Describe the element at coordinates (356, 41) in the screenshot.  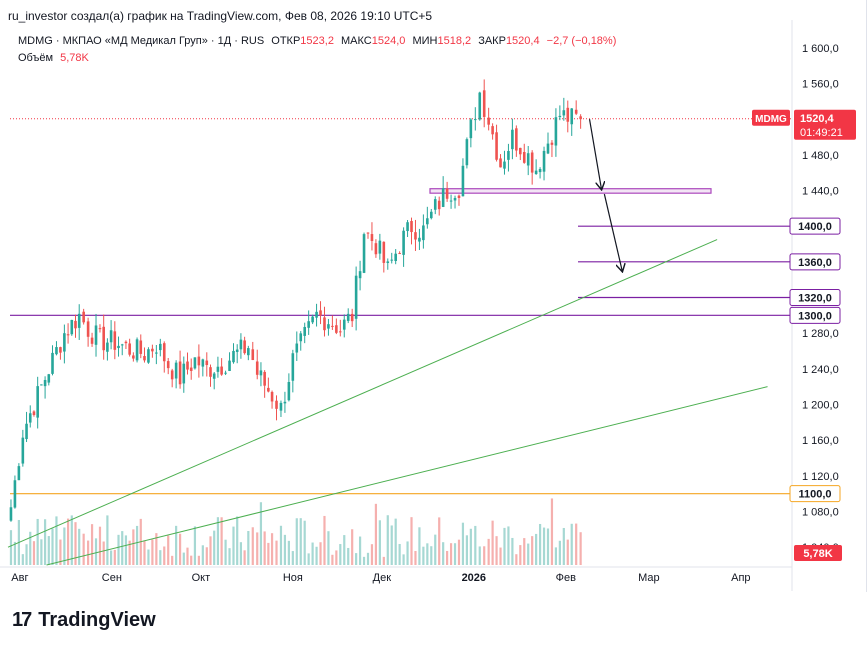
I see `high-label: МАКС` at that location.